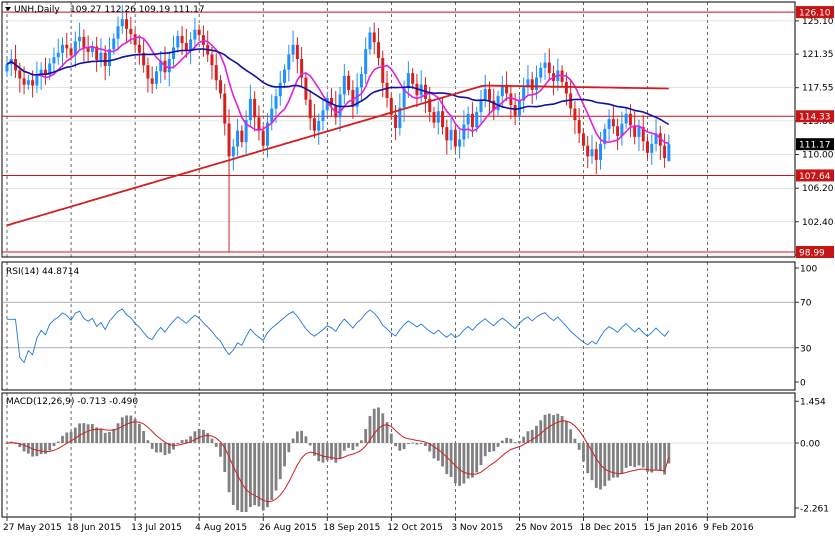 This screenshot has height=536, width=835. Describe the element at coordinates (808, 270) in the screenshot. I see `rsi-tick-label: 100` at that location.